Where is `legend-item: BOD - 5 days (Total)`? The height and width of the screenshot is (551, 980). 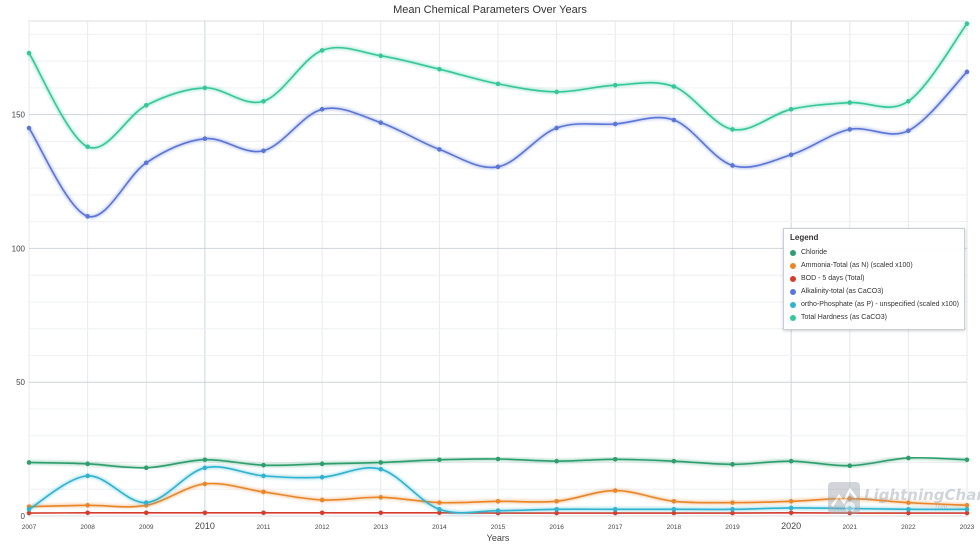
legend-item: BOD - 5 days (Total) is located at coordinates (874, 278).